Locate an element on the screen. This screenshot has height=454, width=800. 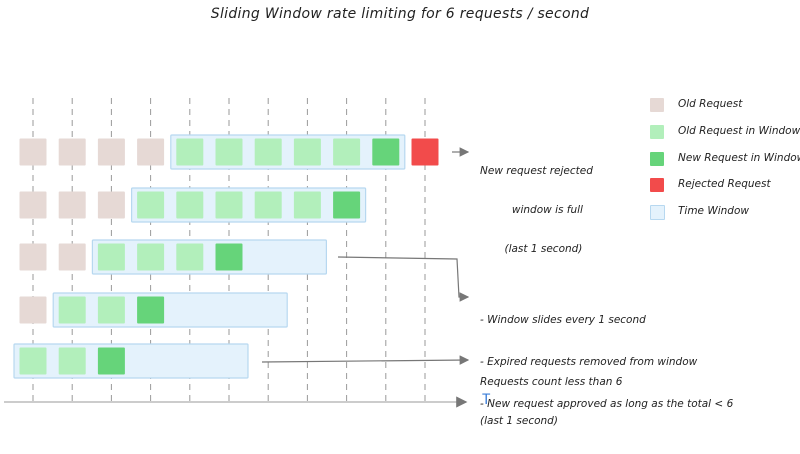
legend-label-new: New Request in Window is located at coordinates (739, 158).